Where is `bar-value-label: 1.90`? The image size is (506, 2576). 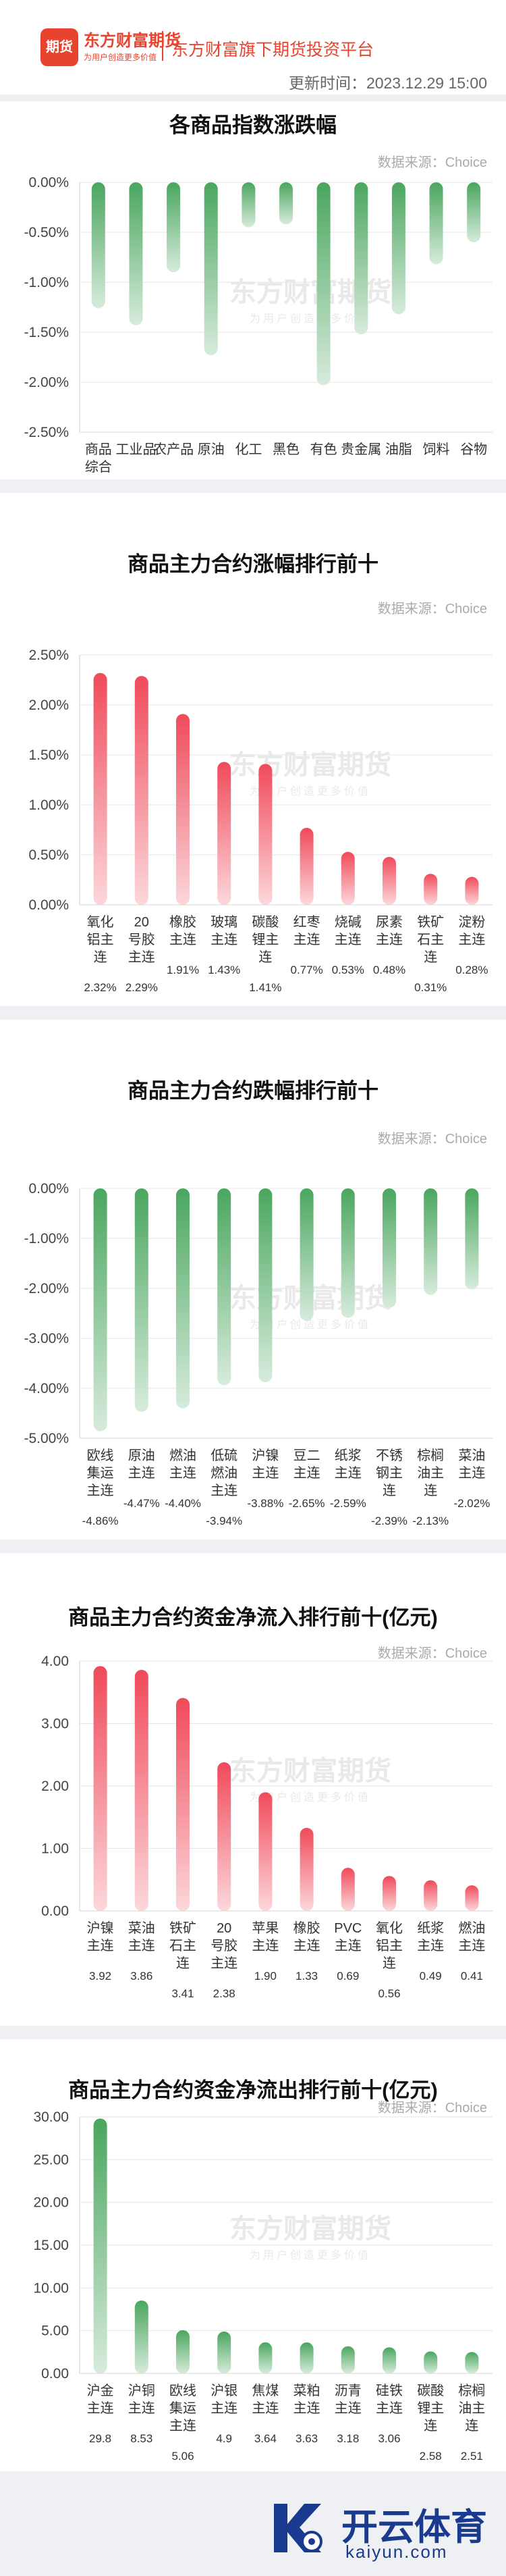
bar-value-label: 1.90 is located at coordinates (265, 1976).